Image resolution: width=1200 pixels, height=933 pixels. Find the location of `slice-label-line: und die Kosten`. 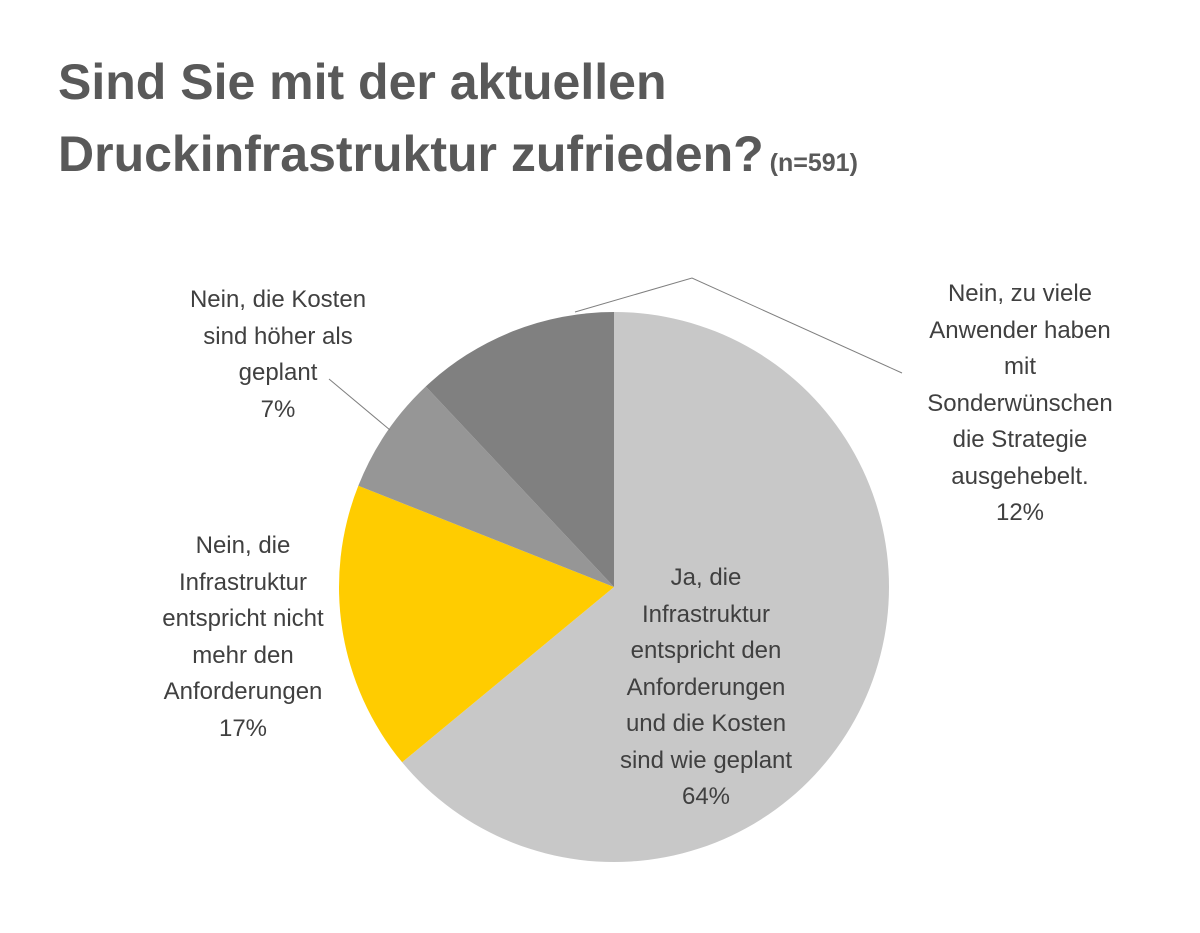

slice-label-line: und die Kosten is located at coordinates (706, 723).